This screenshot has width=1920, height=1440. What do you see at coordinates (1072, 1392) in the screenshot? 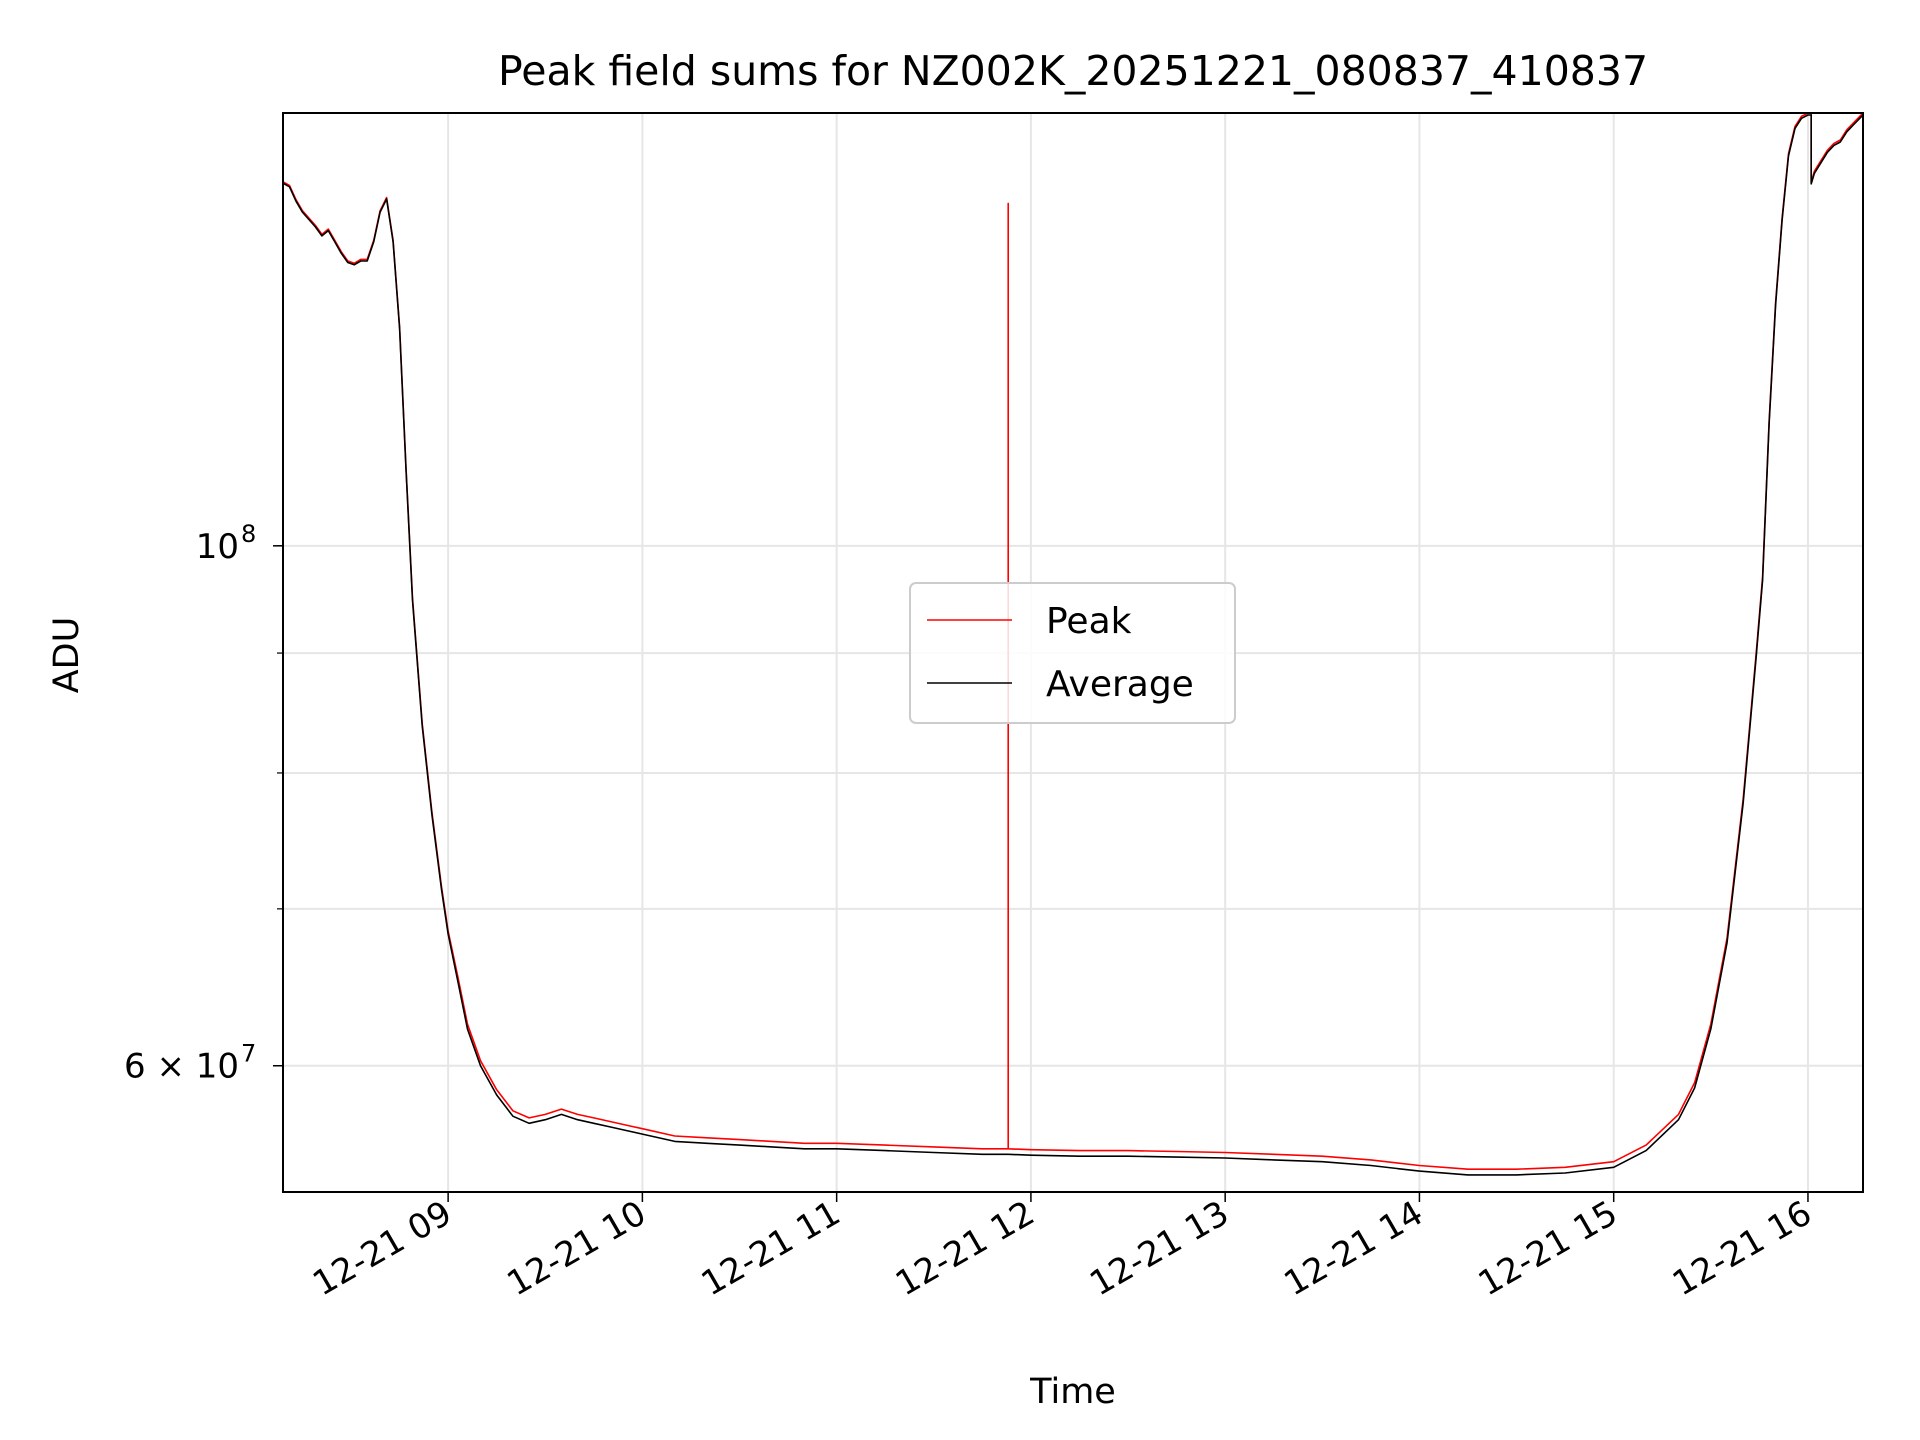
I see `x-axis-label: Time` at bounding box center [1072, 1392].